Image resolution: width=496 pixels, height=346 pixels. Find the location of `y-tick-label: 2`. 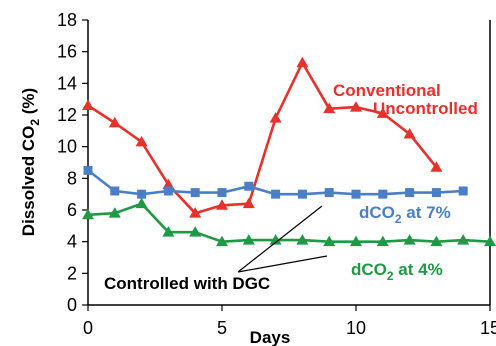

y-tick-label: 2 is located at coordinates (72, 273).